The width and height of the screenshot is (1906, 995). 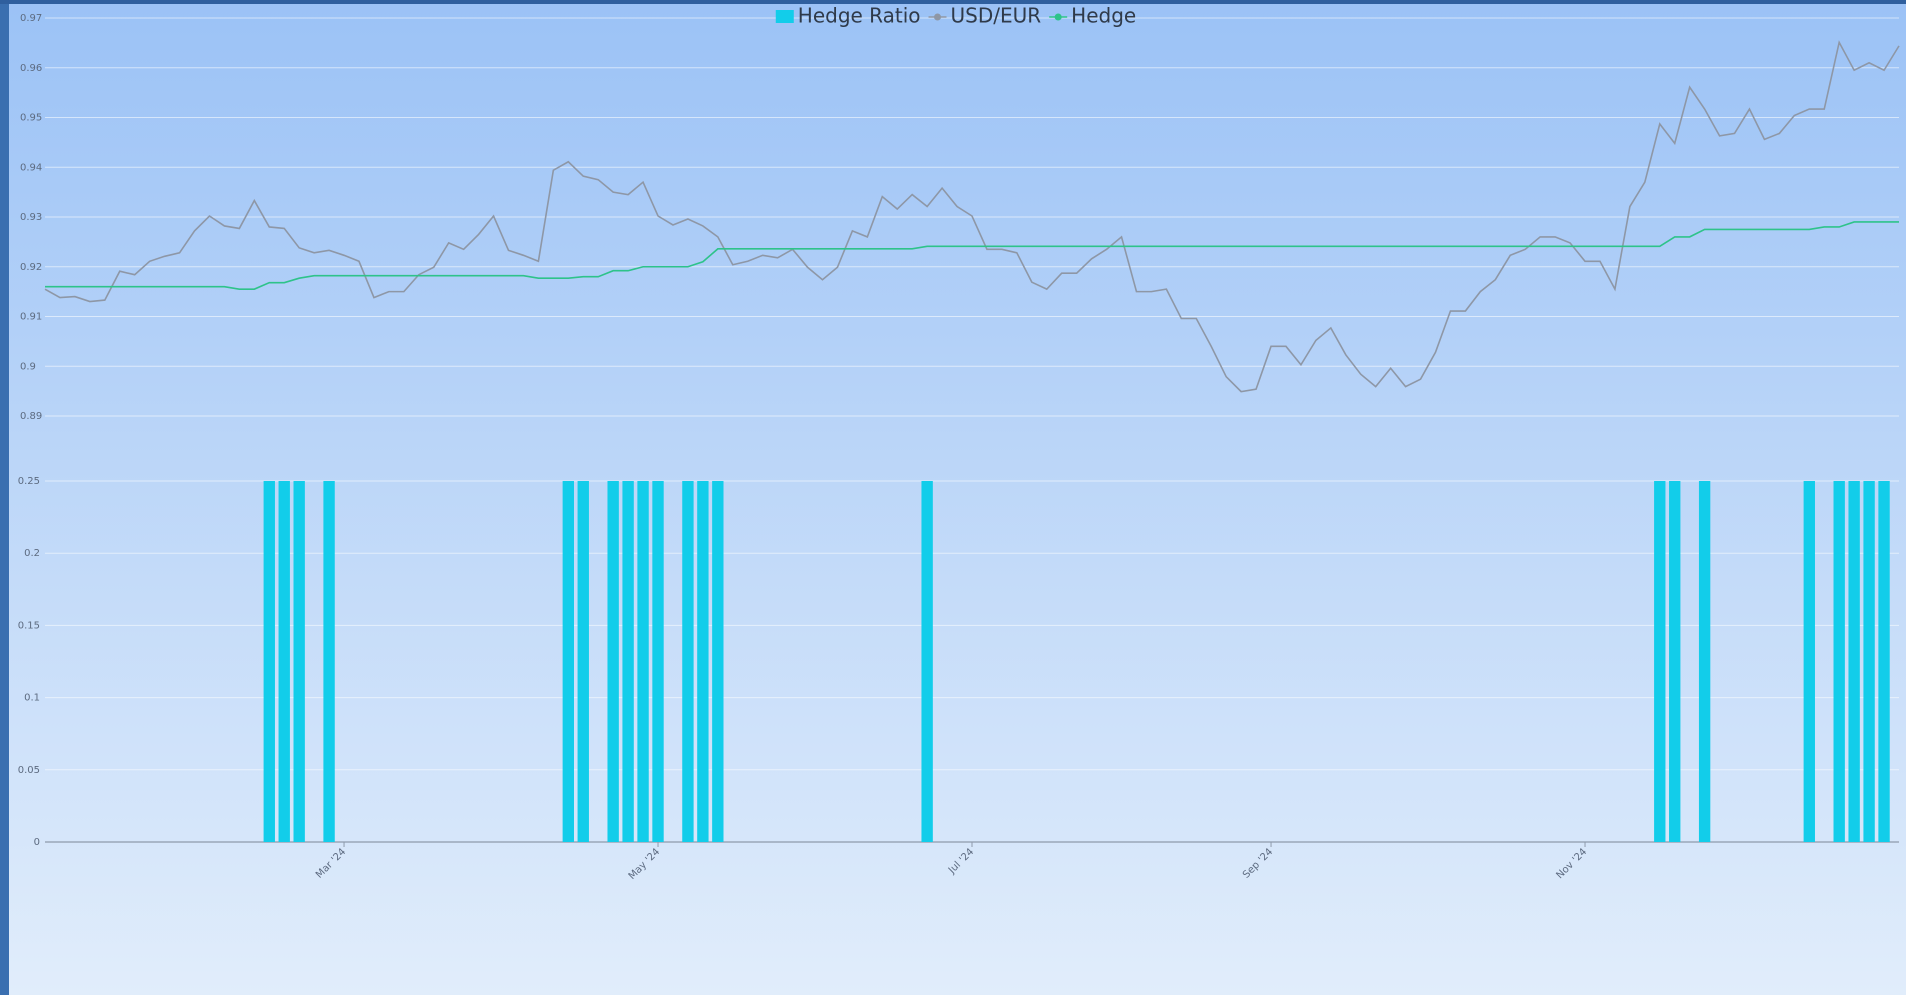 I want to click on legend-item: Hedge, so click(x=1092, y=16).